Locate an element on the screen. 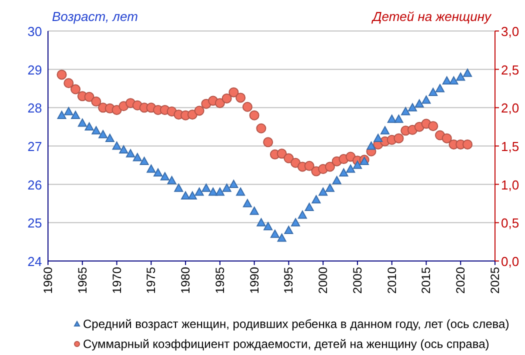 The image size is (525, 355). x-tick-label: 1970 is located at coordinates (117, 280).